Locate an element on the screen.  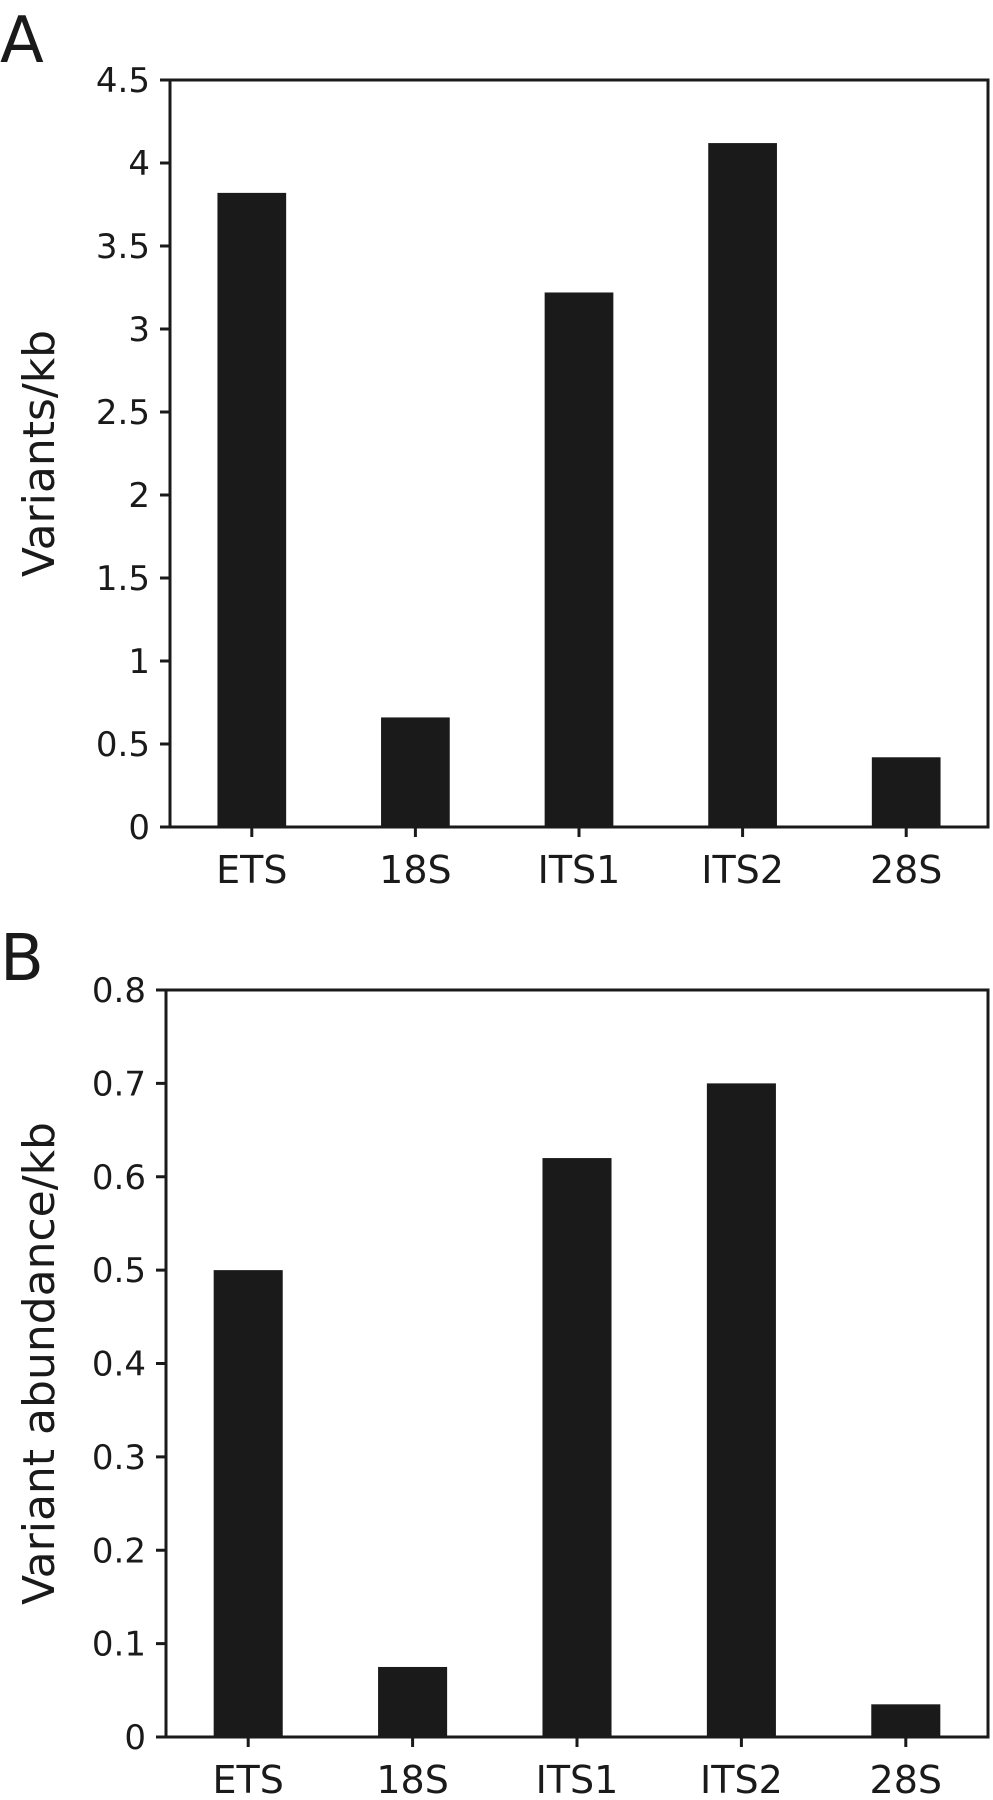
y-axis-title-a: Variants/kb is located at coordinates (39, 453).